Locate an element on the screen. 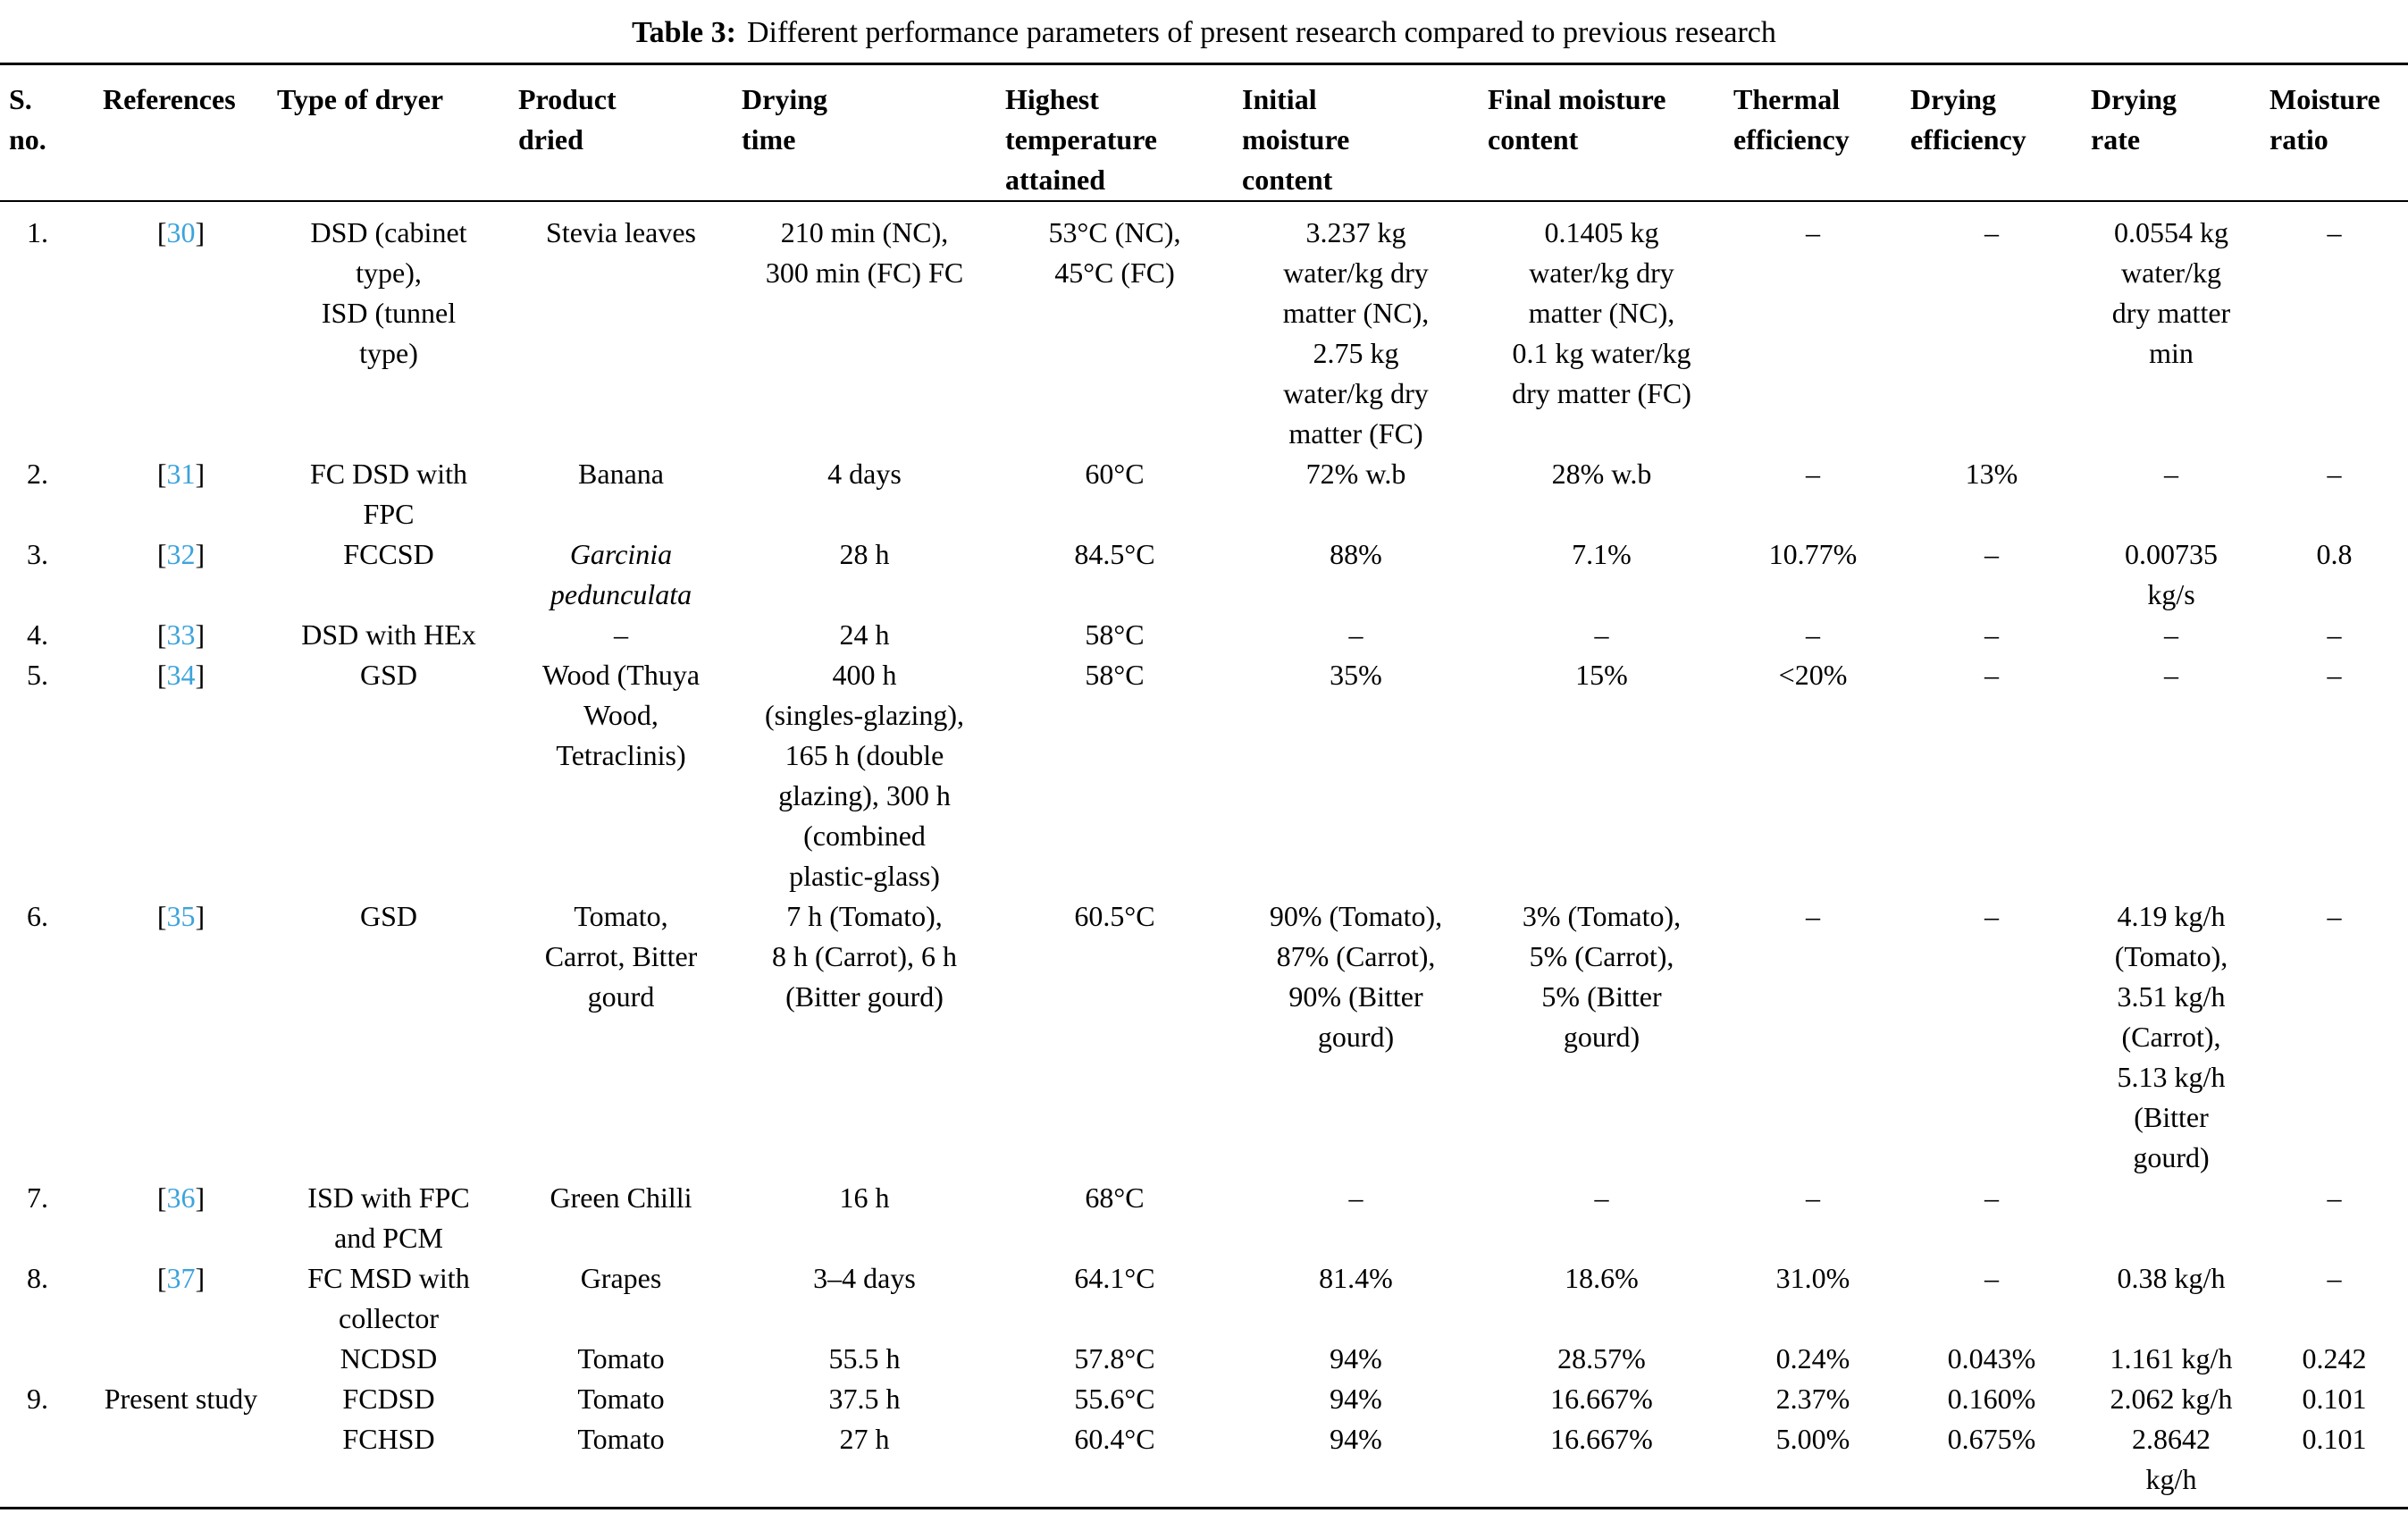 Image resolution: width=2408 pixels, height=1530 pixels. cell-drying_rate: 0.0554 kg water/kg dry matter min is located at coordinates (2171, 292).